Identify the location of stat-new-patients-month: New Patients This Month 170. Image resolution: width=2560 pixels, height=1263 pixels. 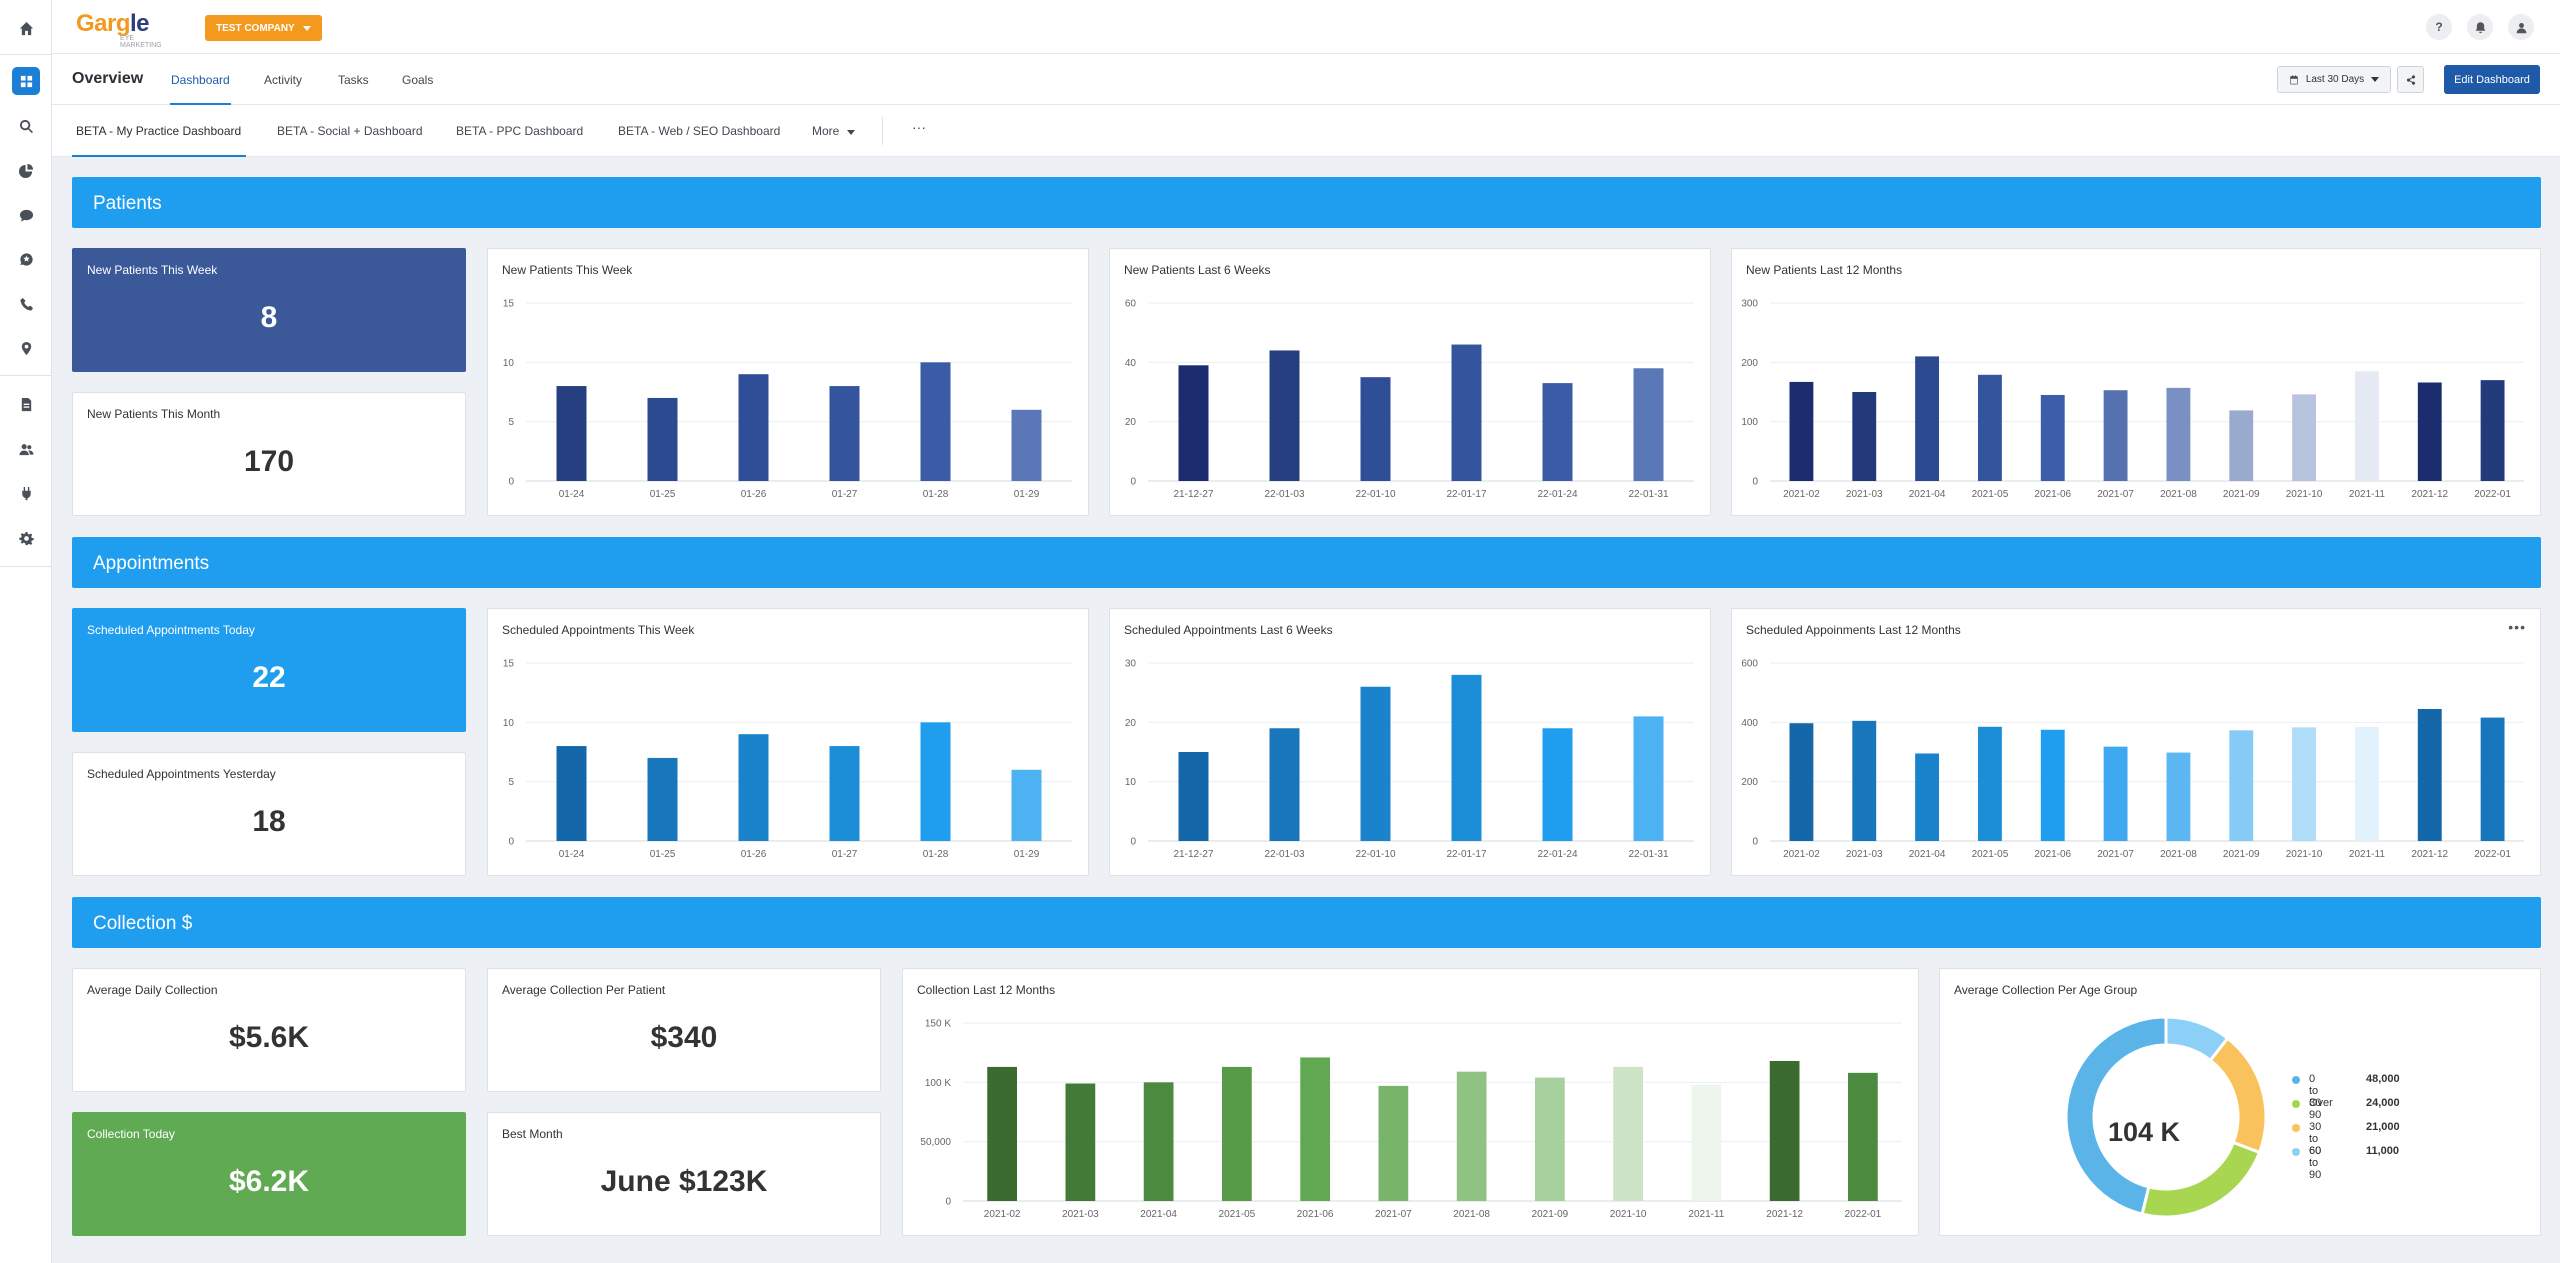
(269, 454).